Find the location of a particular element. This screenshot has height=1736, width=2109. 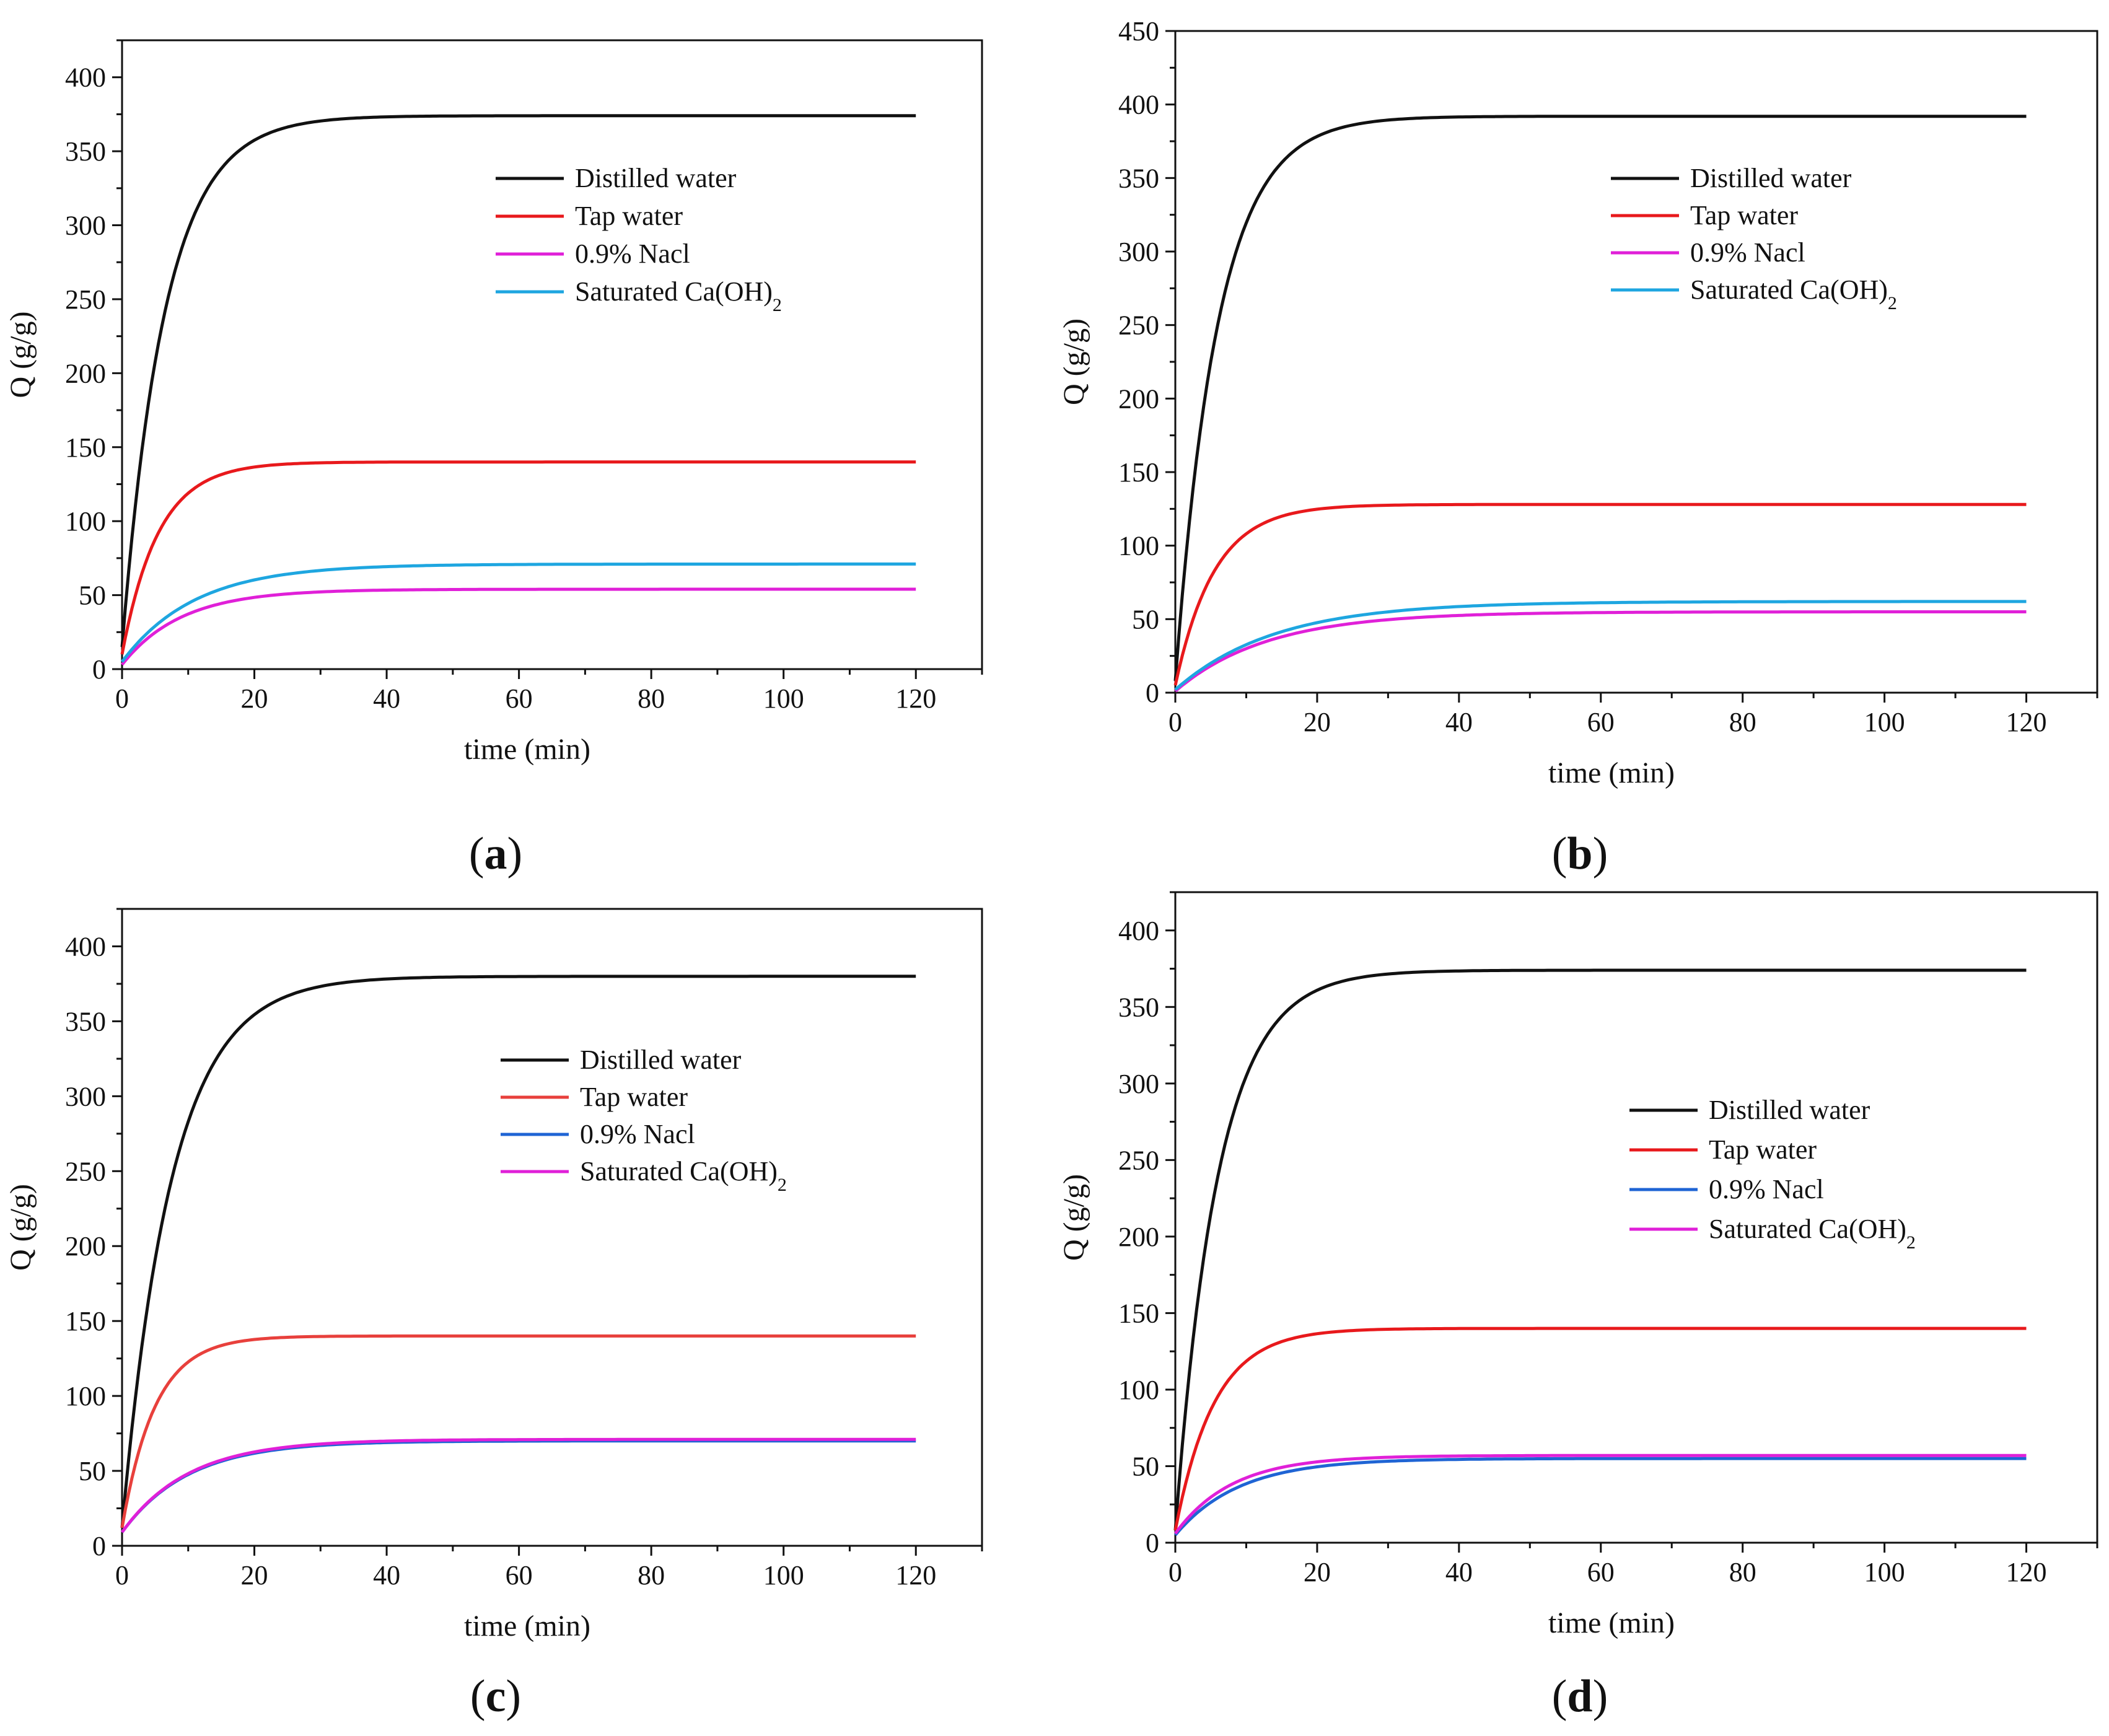

plot-frame is located at coordinates (552, 355).